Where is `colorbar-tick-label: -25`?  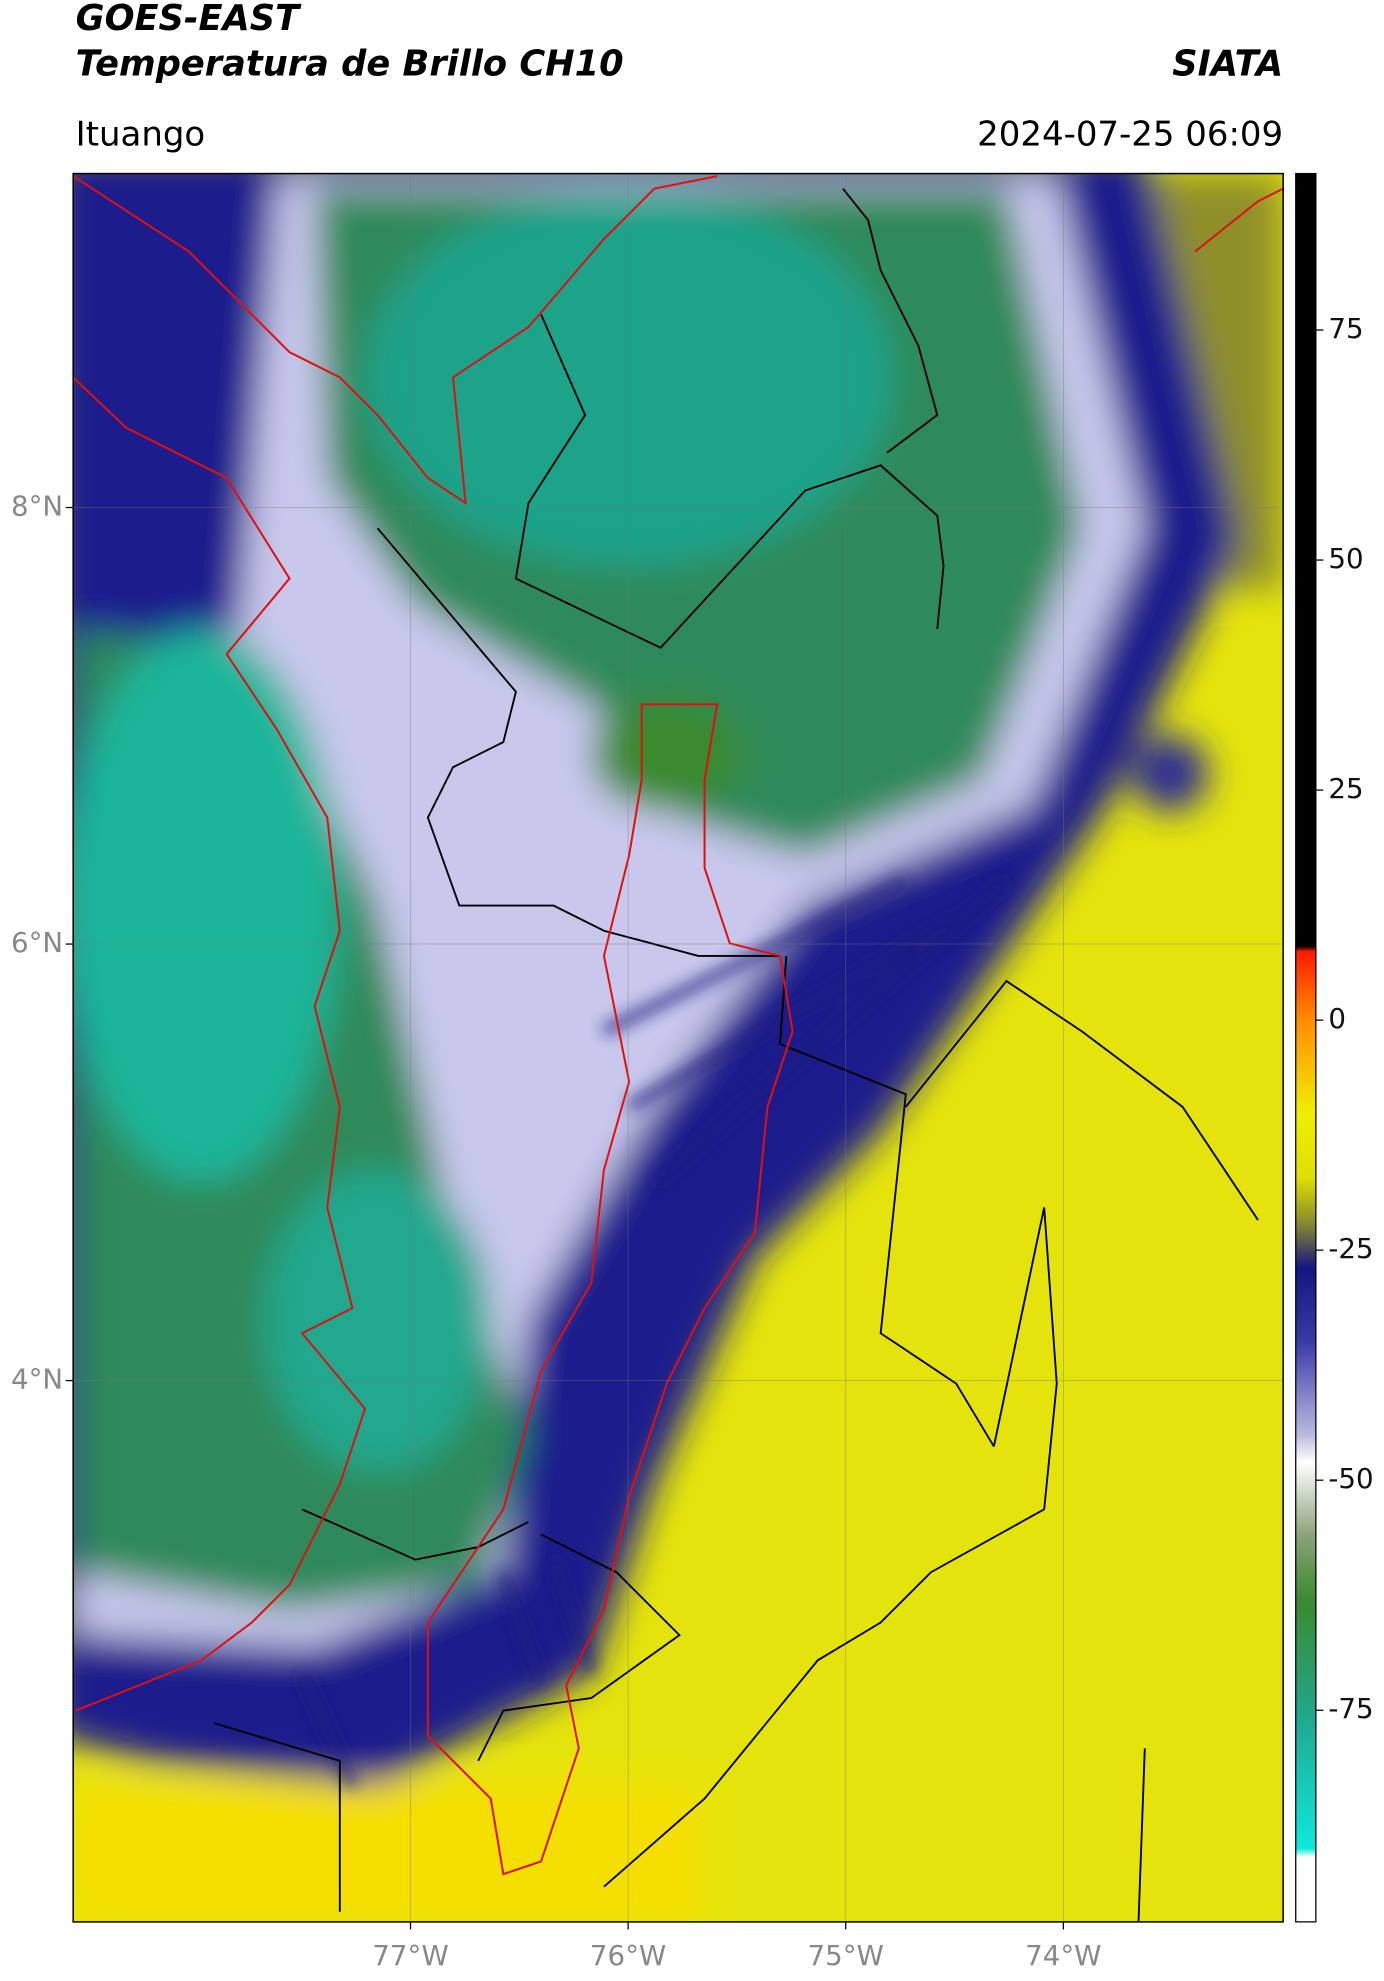 colorbar-tick-label: -25 is located at coordinates (1350, 1248).